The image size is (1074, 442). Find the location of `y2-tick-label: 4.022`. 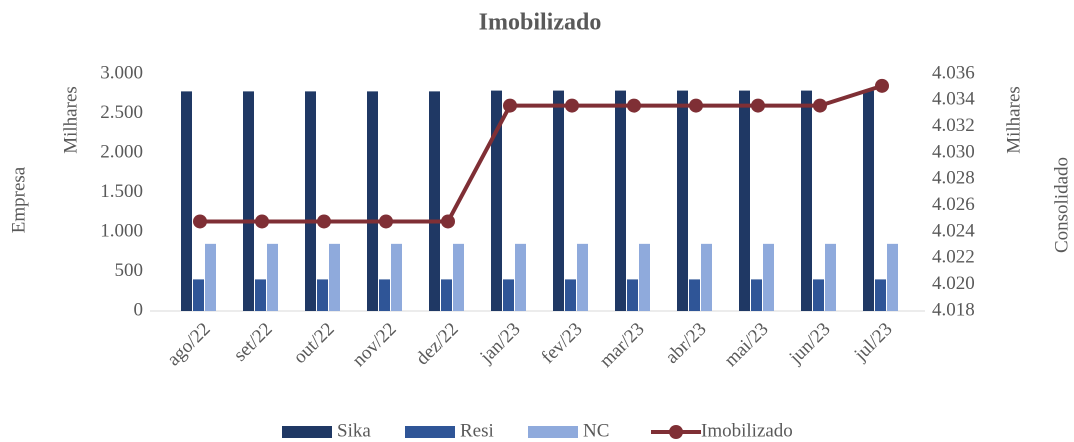

y2-tick-label: 4.022 is located at coordinates (953, 257).